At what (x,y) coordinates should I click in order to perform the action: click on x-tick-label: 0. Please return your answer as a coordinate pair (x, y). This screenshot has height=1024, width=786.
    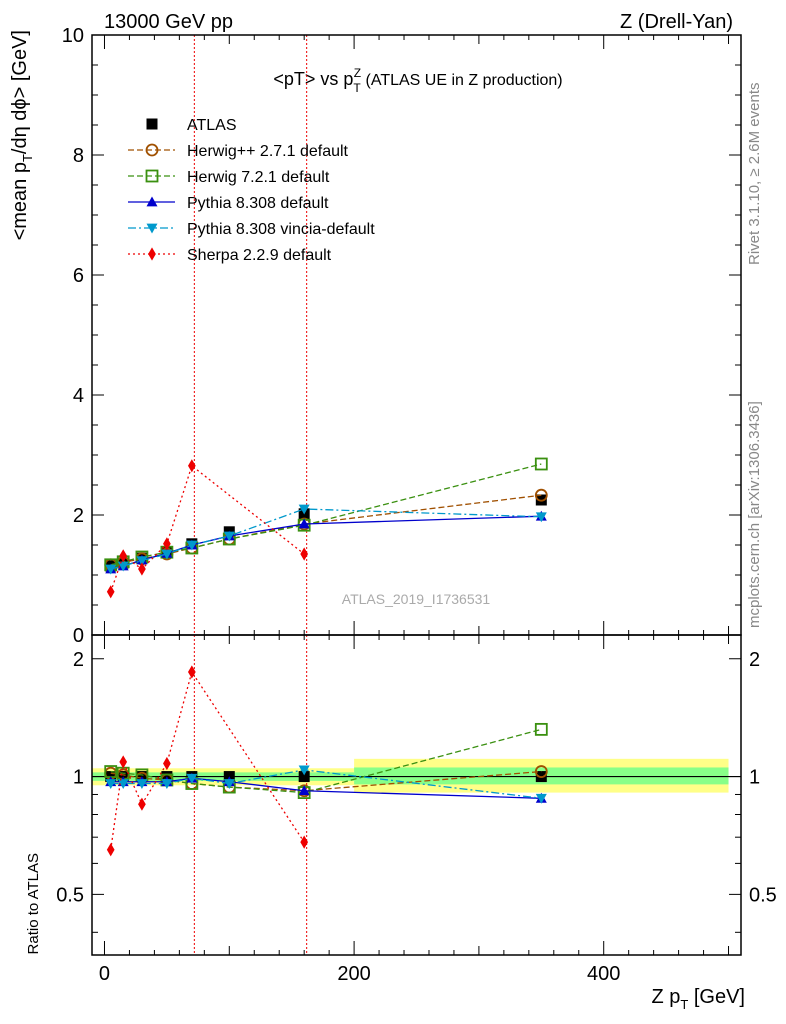
    Looking at the image, I should click on (104, 974).